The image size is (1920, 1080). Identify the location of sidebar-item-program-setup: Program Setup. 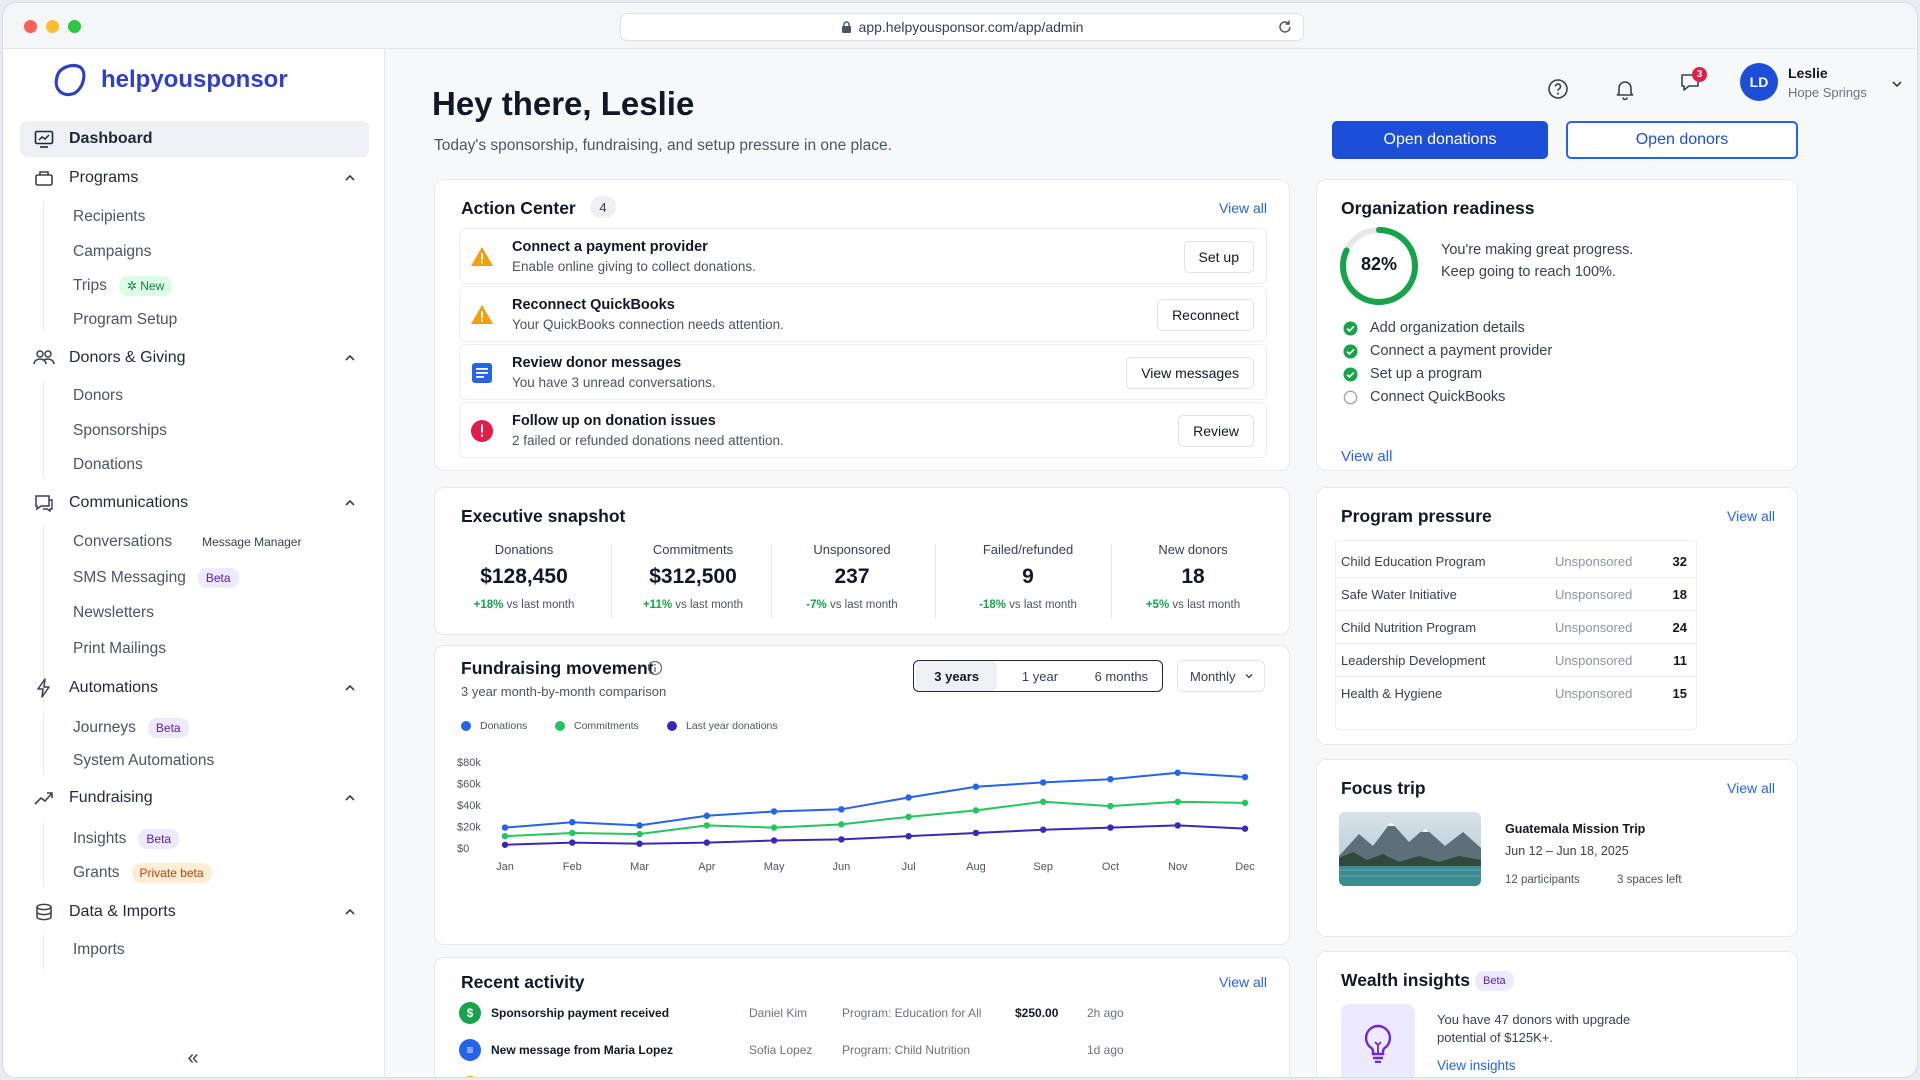
(125, 320).